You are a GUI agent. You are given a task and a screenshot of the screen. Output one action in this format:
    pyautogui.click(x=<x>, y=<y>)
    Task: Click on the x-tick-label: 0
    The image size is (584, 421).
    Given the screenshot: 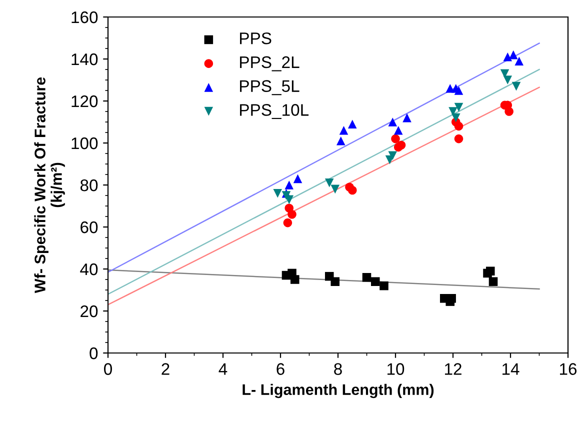 What is the action you would take?
    pyautogui.click(x=108, y=369)
    